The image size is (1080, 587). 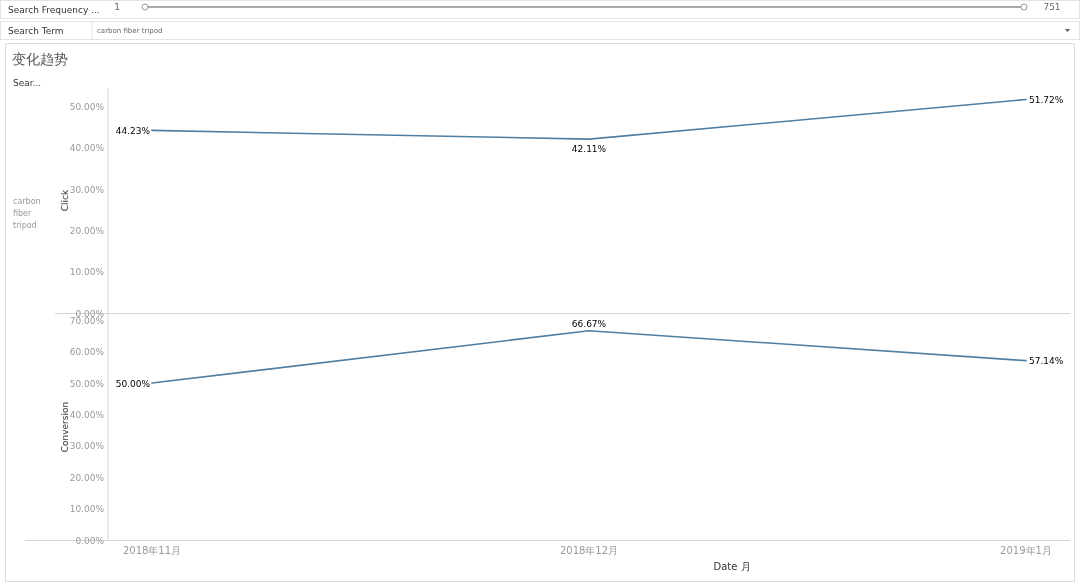 What do you see at coordinates (87, 352) in the screenshot?
I see `y-tick-label: 60.00%` at bounding box center [87, 352].